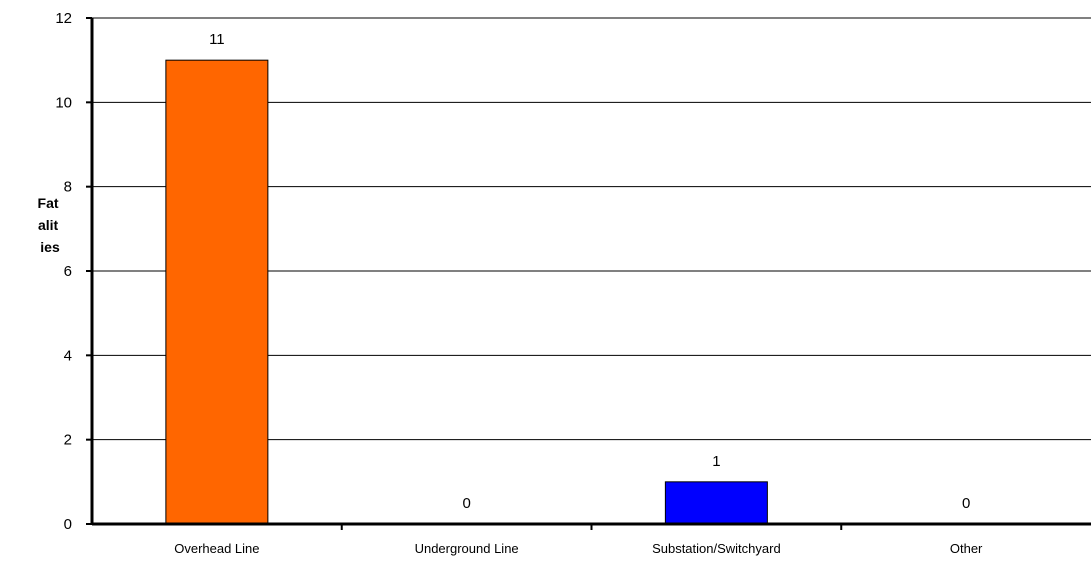 This screenshot has height=561, width=1091. Describe the element at coordinates (48, 203) in the screenshot. I see `y-axis-label-line-1: Fat` at that location.